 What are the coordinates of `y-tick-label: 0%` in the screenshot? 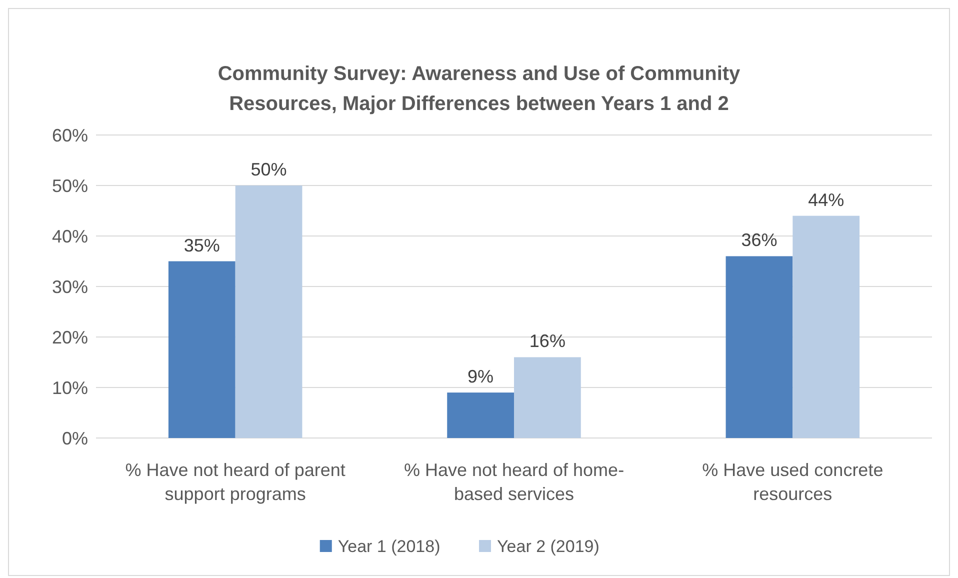 It's located at (75, 438).